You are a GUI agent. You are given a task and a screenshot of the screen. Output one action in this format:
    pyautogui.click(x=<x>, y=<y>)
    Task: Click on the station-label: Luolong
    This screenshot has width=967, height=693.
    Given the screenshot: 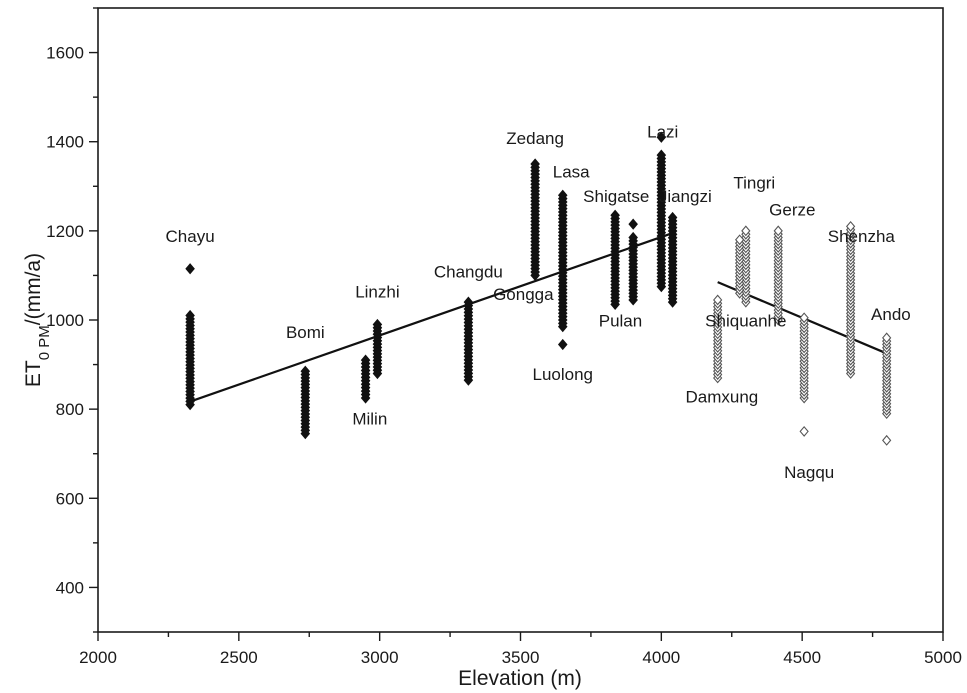 What is the action you would take?
    pyautogui.click(x=562, y=374)
    